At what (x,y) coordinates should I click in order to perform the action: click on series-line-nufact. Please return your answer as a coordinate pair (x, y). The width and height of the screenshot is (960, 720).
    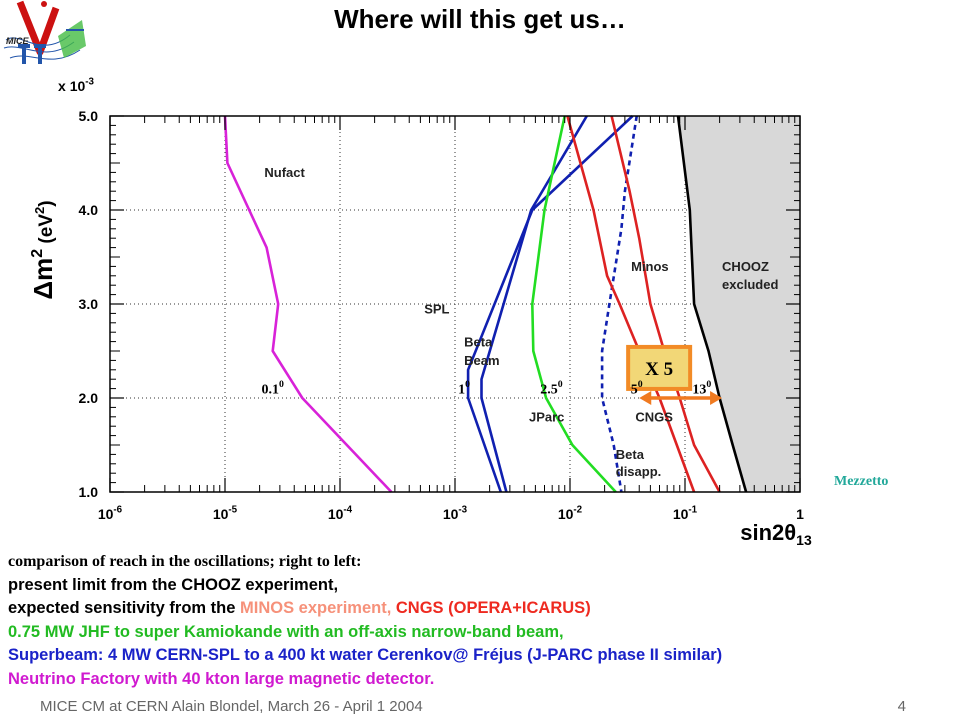
    Looking at the image, I should click on (308, 304).